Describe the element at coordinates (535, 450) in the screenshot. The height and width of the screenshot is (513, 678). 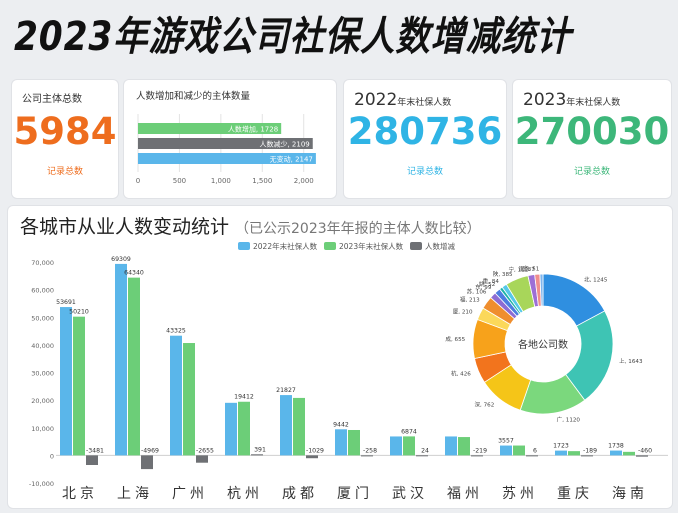
I see `bar-data-label: 6` at that location.